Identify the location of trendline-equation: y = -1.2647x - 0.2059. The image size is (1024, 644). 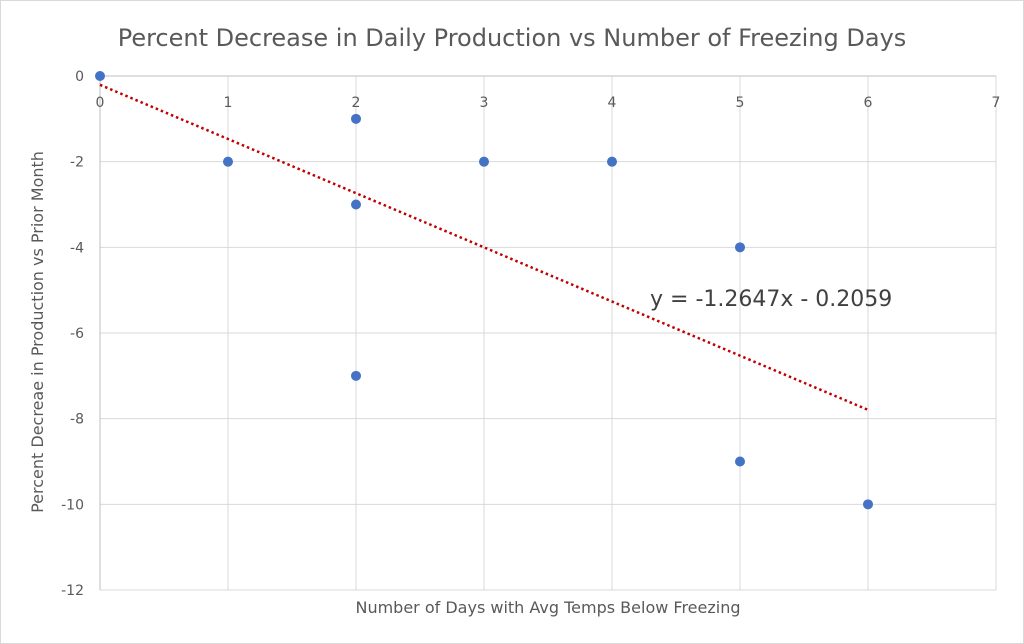
(771, 299).